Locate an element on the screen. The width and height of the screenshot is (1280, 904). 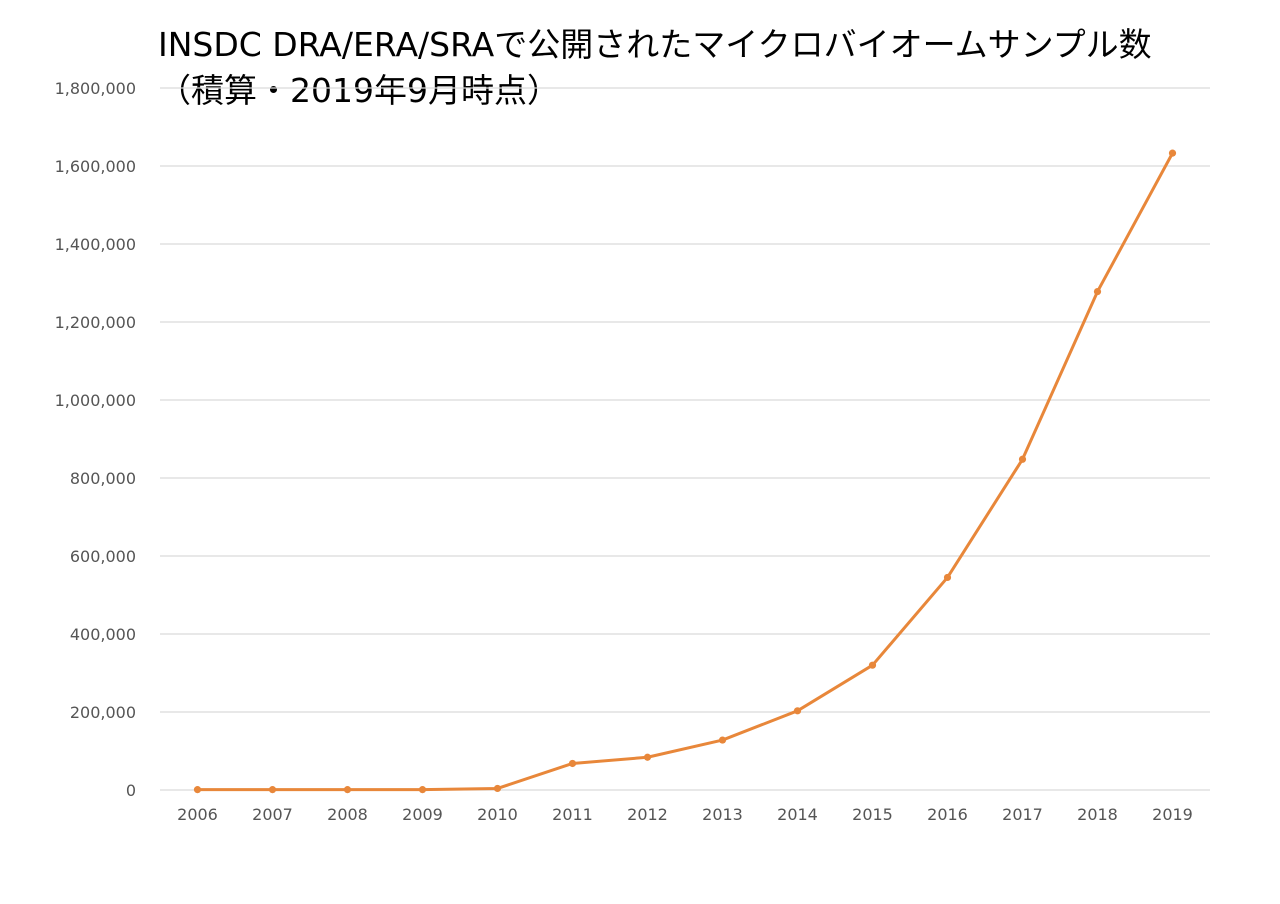
x-tick-label: 2018 is located at coordinates (1097, 814).